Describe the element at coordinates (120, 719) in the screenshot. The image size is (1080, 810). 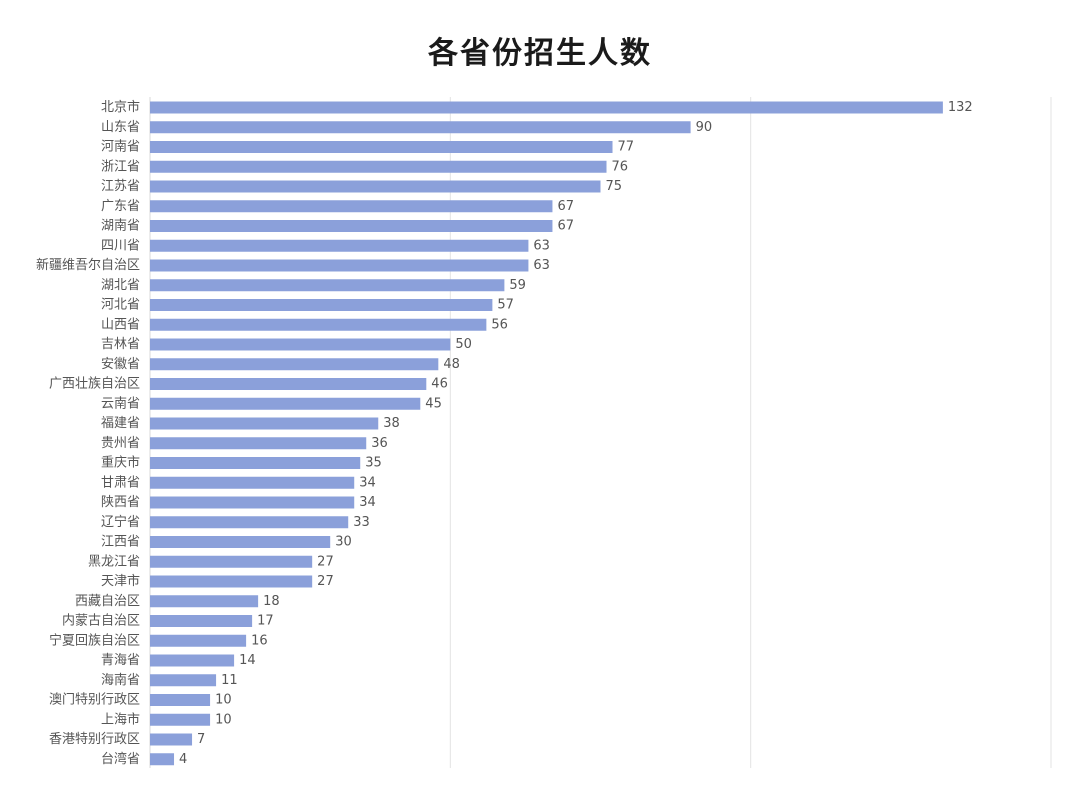
I see `category-tick-label: 上海市` at that location.